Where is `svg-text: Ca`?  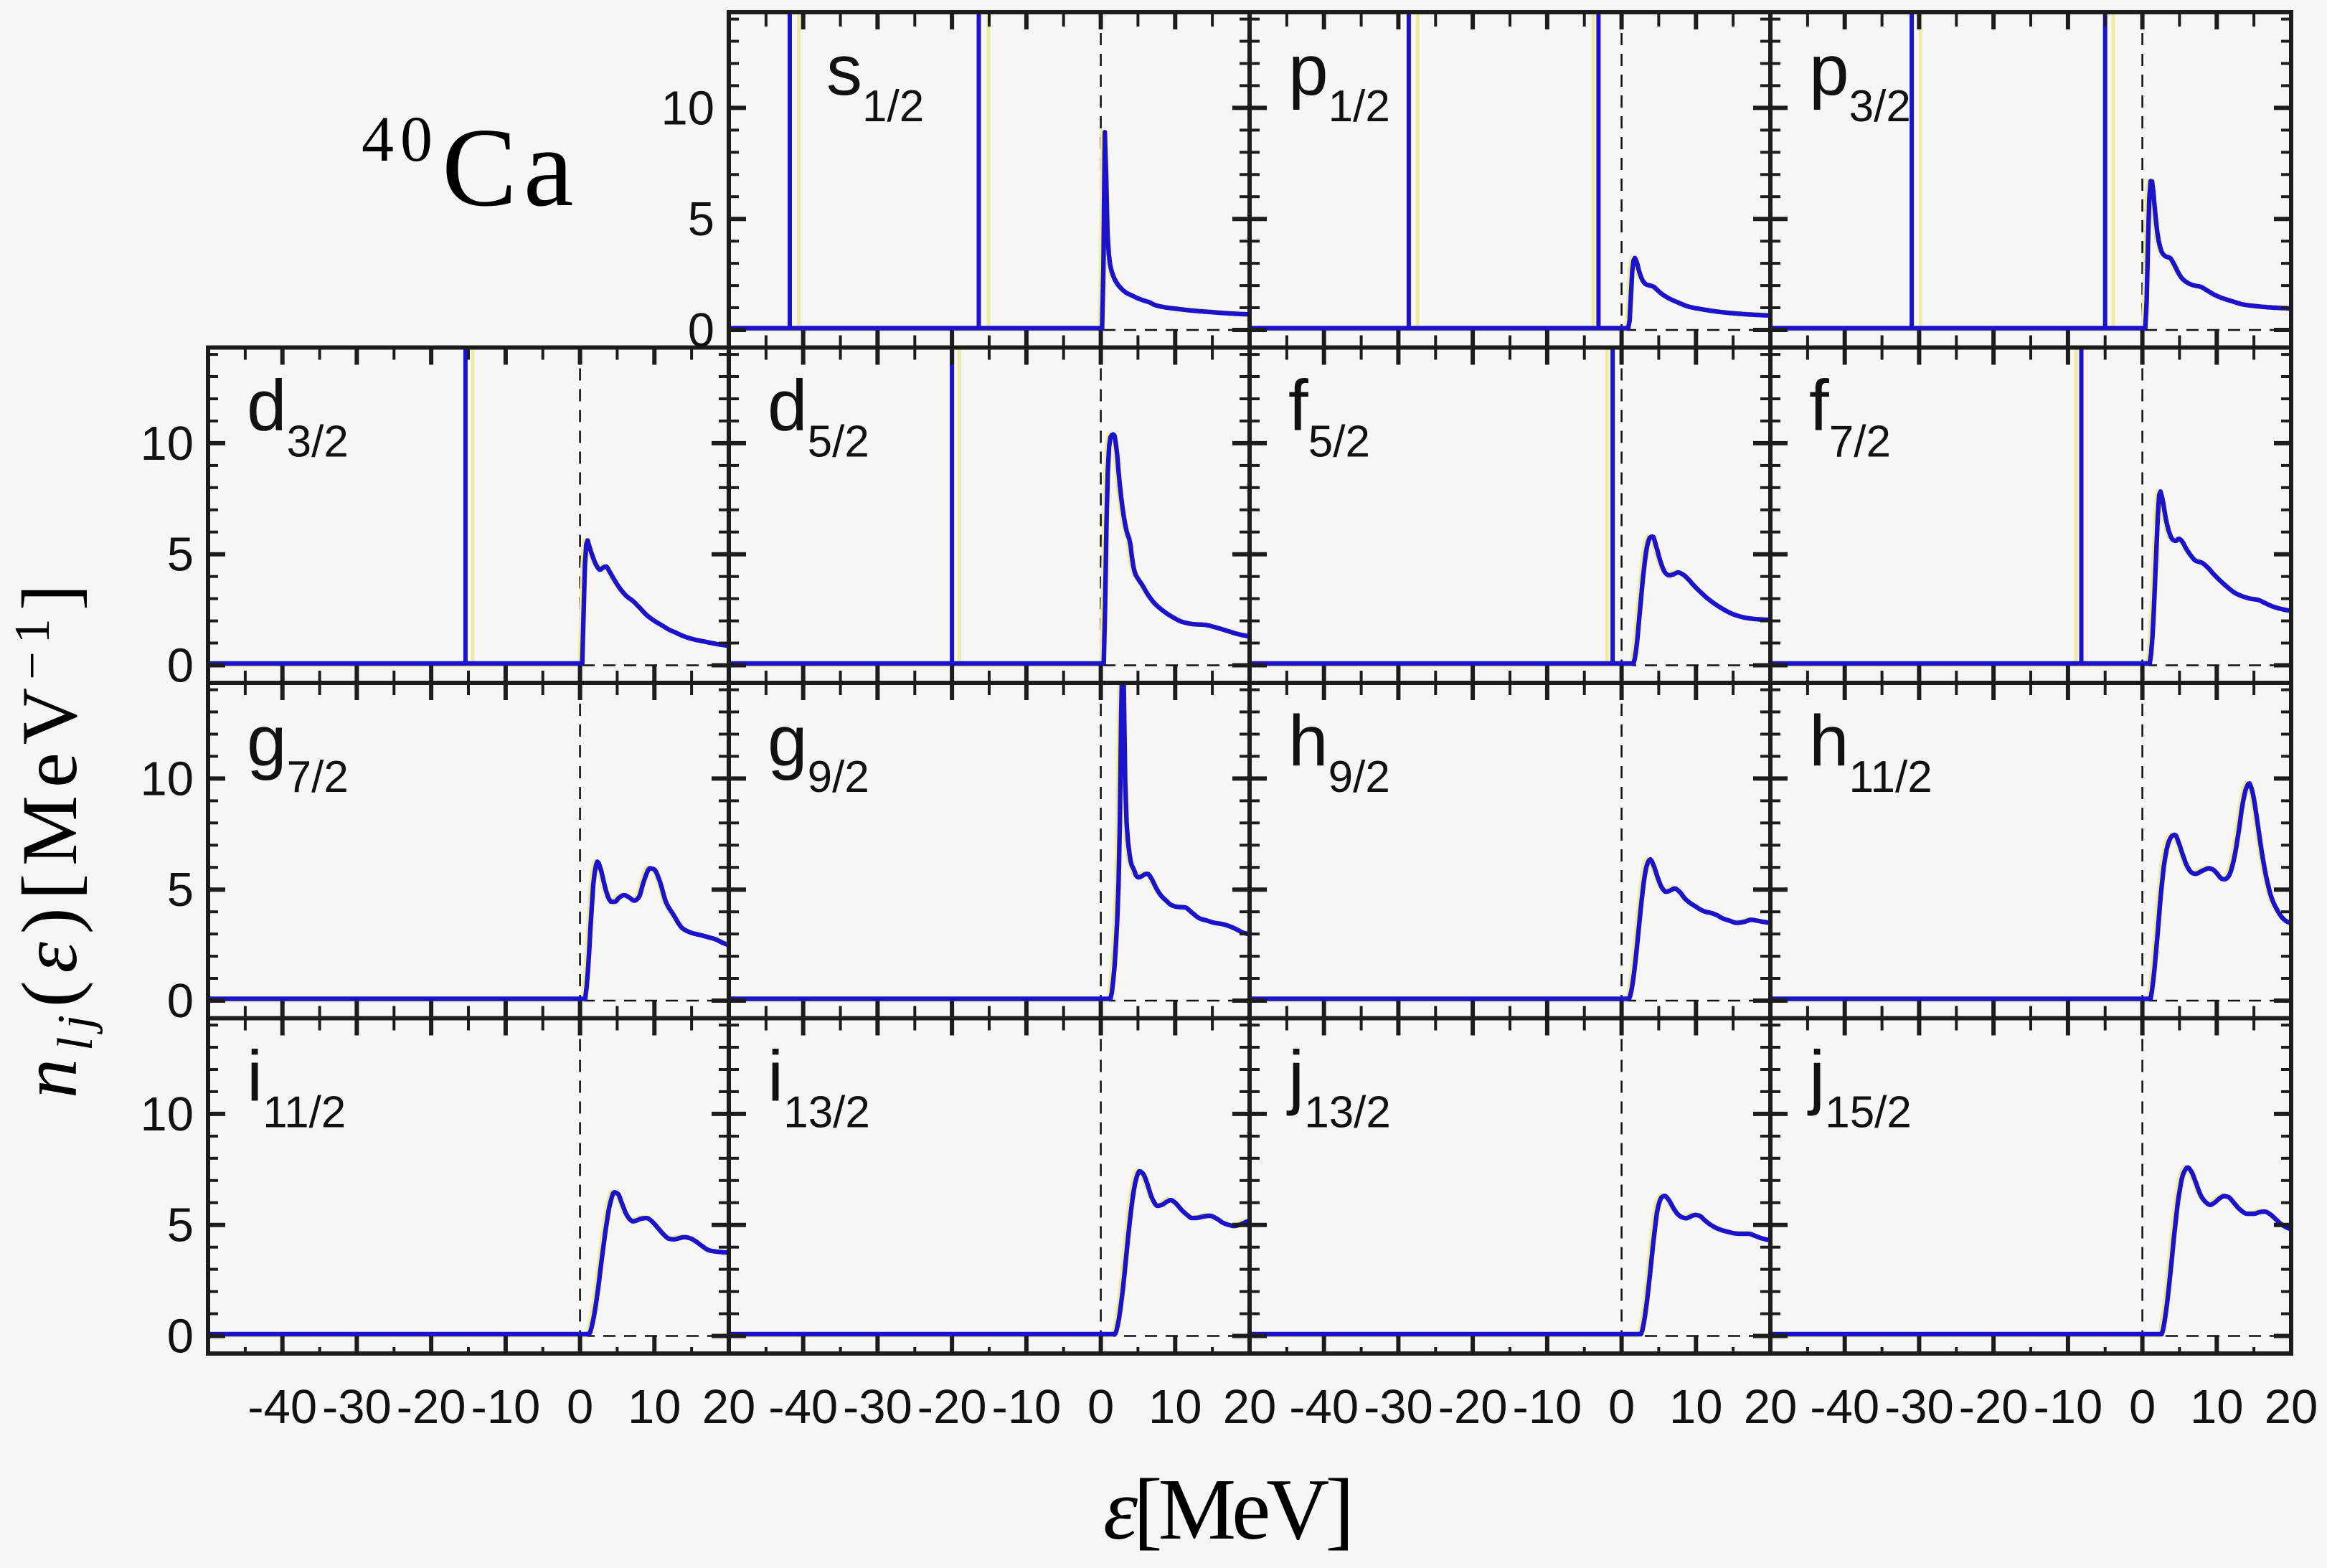 svg-text: Ca is located at coordinates (511, 168).